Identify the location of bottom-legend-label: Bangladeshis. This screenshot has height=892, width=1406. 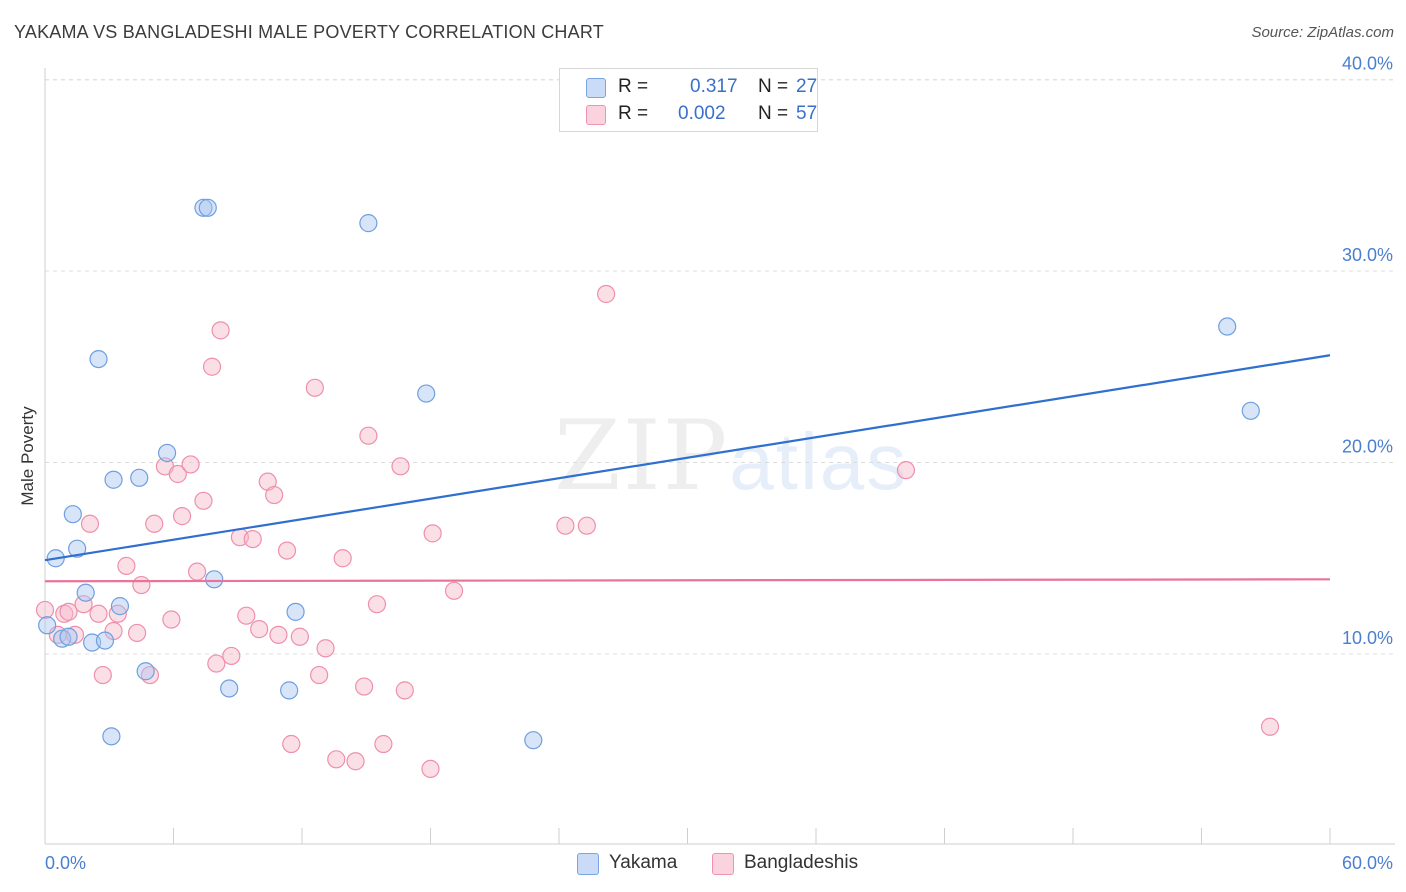
(801, 862).